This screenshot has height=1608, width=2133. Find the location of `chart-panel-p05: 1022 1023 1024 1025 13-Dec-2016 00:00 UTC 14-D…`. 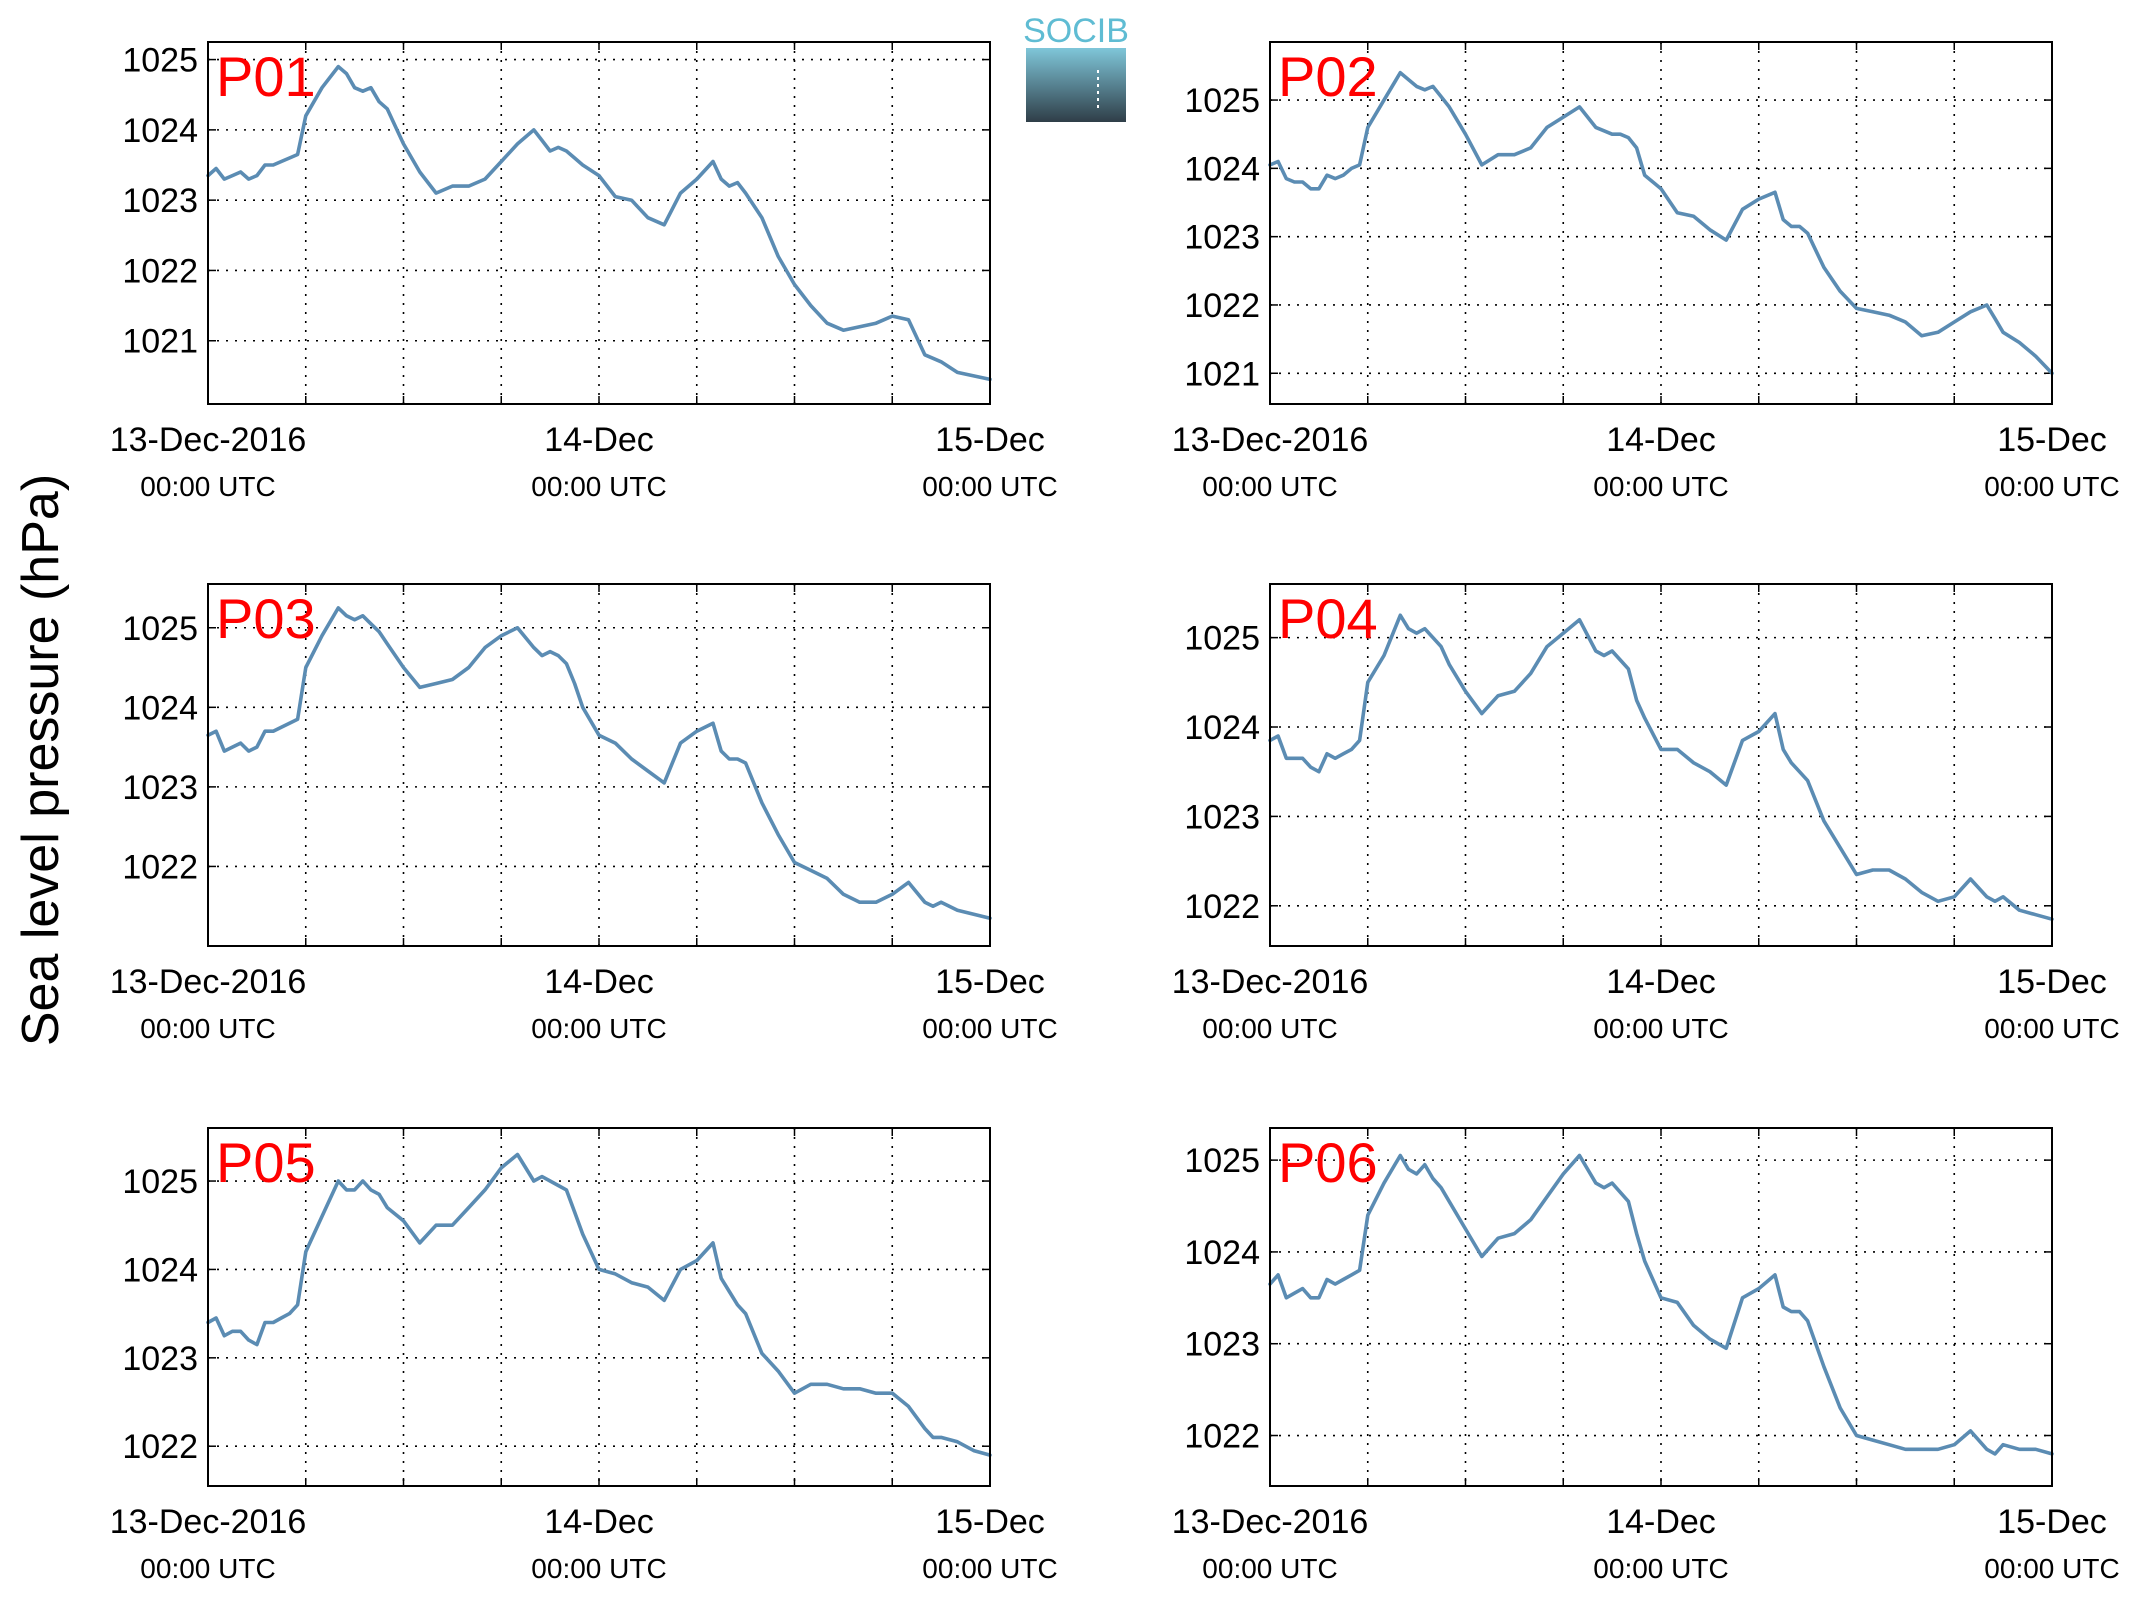

chart-panel-p05: 1022 1023 1024 1025 13-Dec-2016 00:00 UTC 14-D… is located at coordinates (584, 1355).